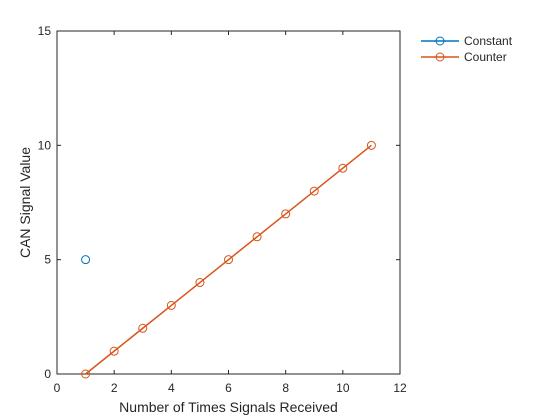 Image resolution: width=560 pixels, height=420 pixels. I want to click on x-tick-label: 2, so click(114, 388).